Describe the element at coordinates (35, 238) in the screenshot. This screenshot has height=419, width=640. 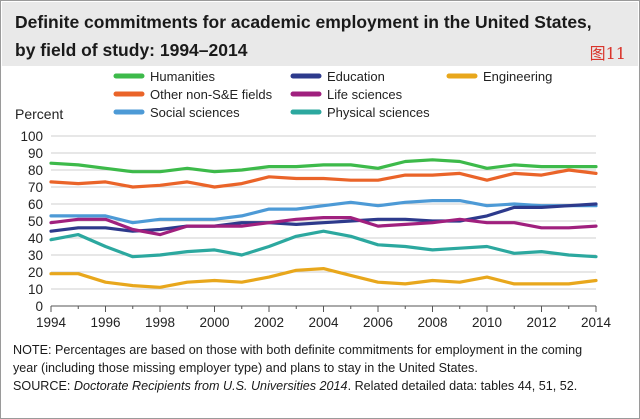
I see `y-tick-label: 40` at that location.